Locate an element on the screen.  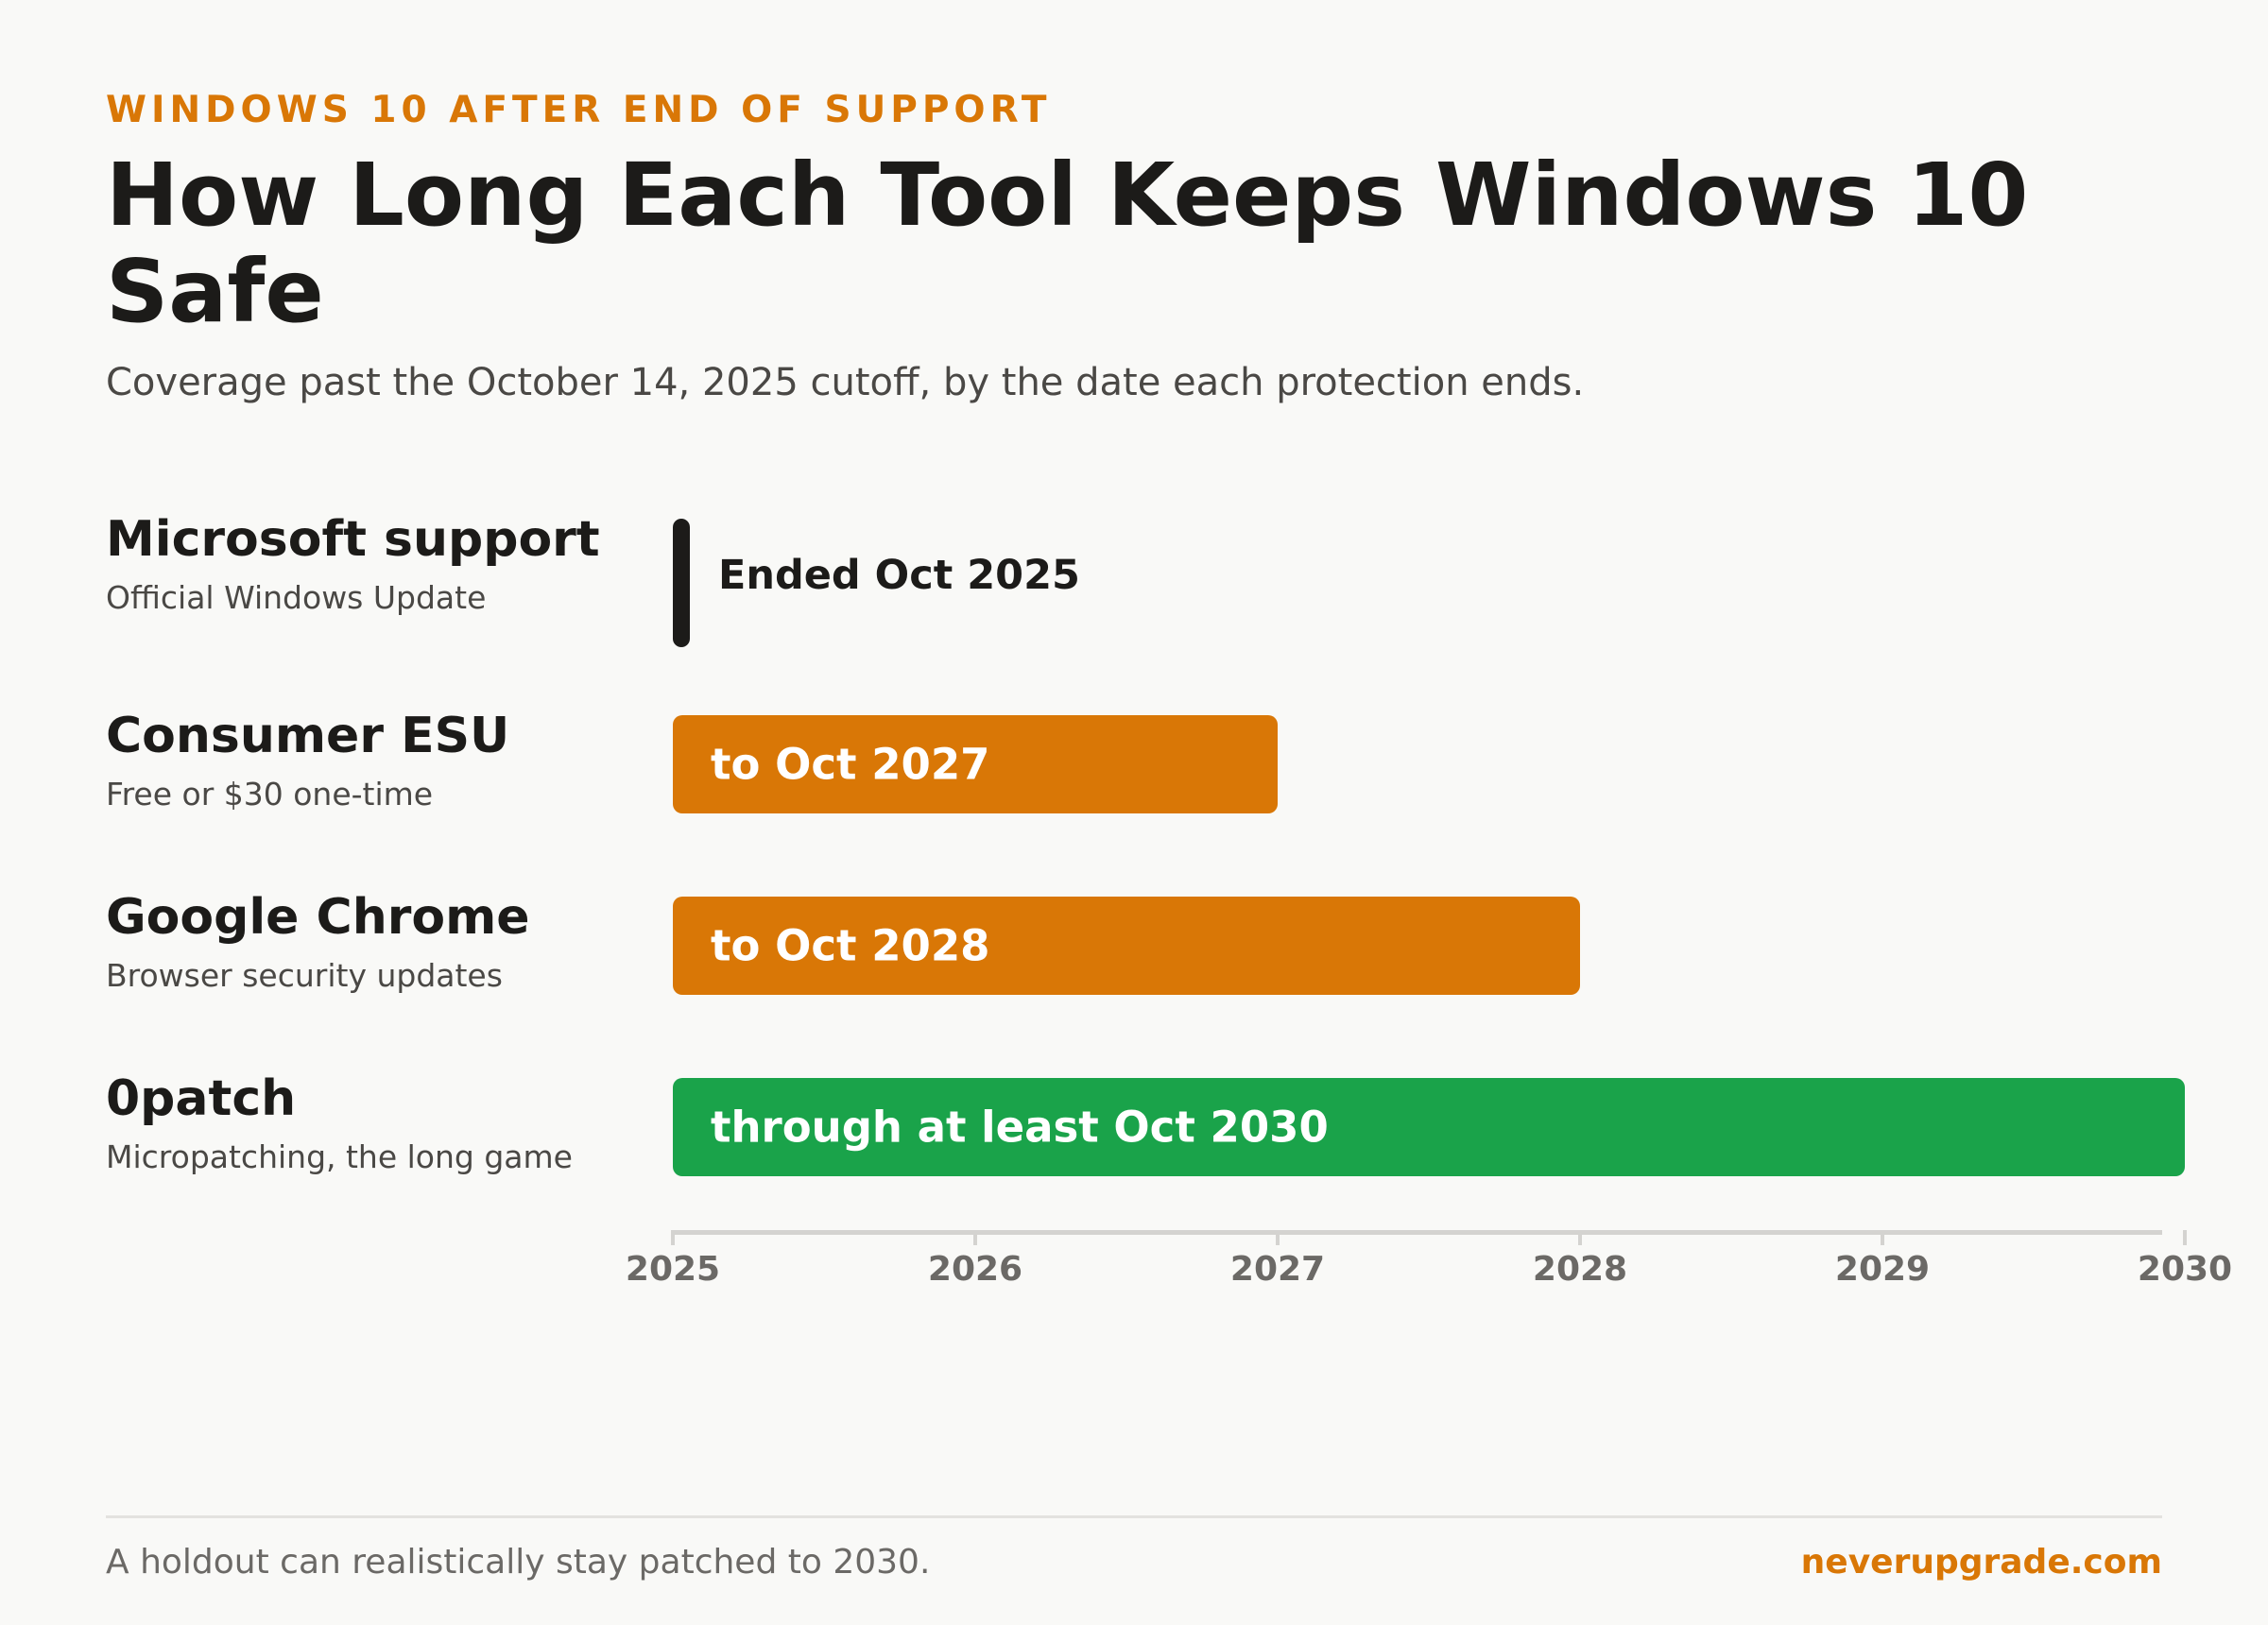
bar-label: through at least Oct 2030 is located at coordinates (1020, 1127).